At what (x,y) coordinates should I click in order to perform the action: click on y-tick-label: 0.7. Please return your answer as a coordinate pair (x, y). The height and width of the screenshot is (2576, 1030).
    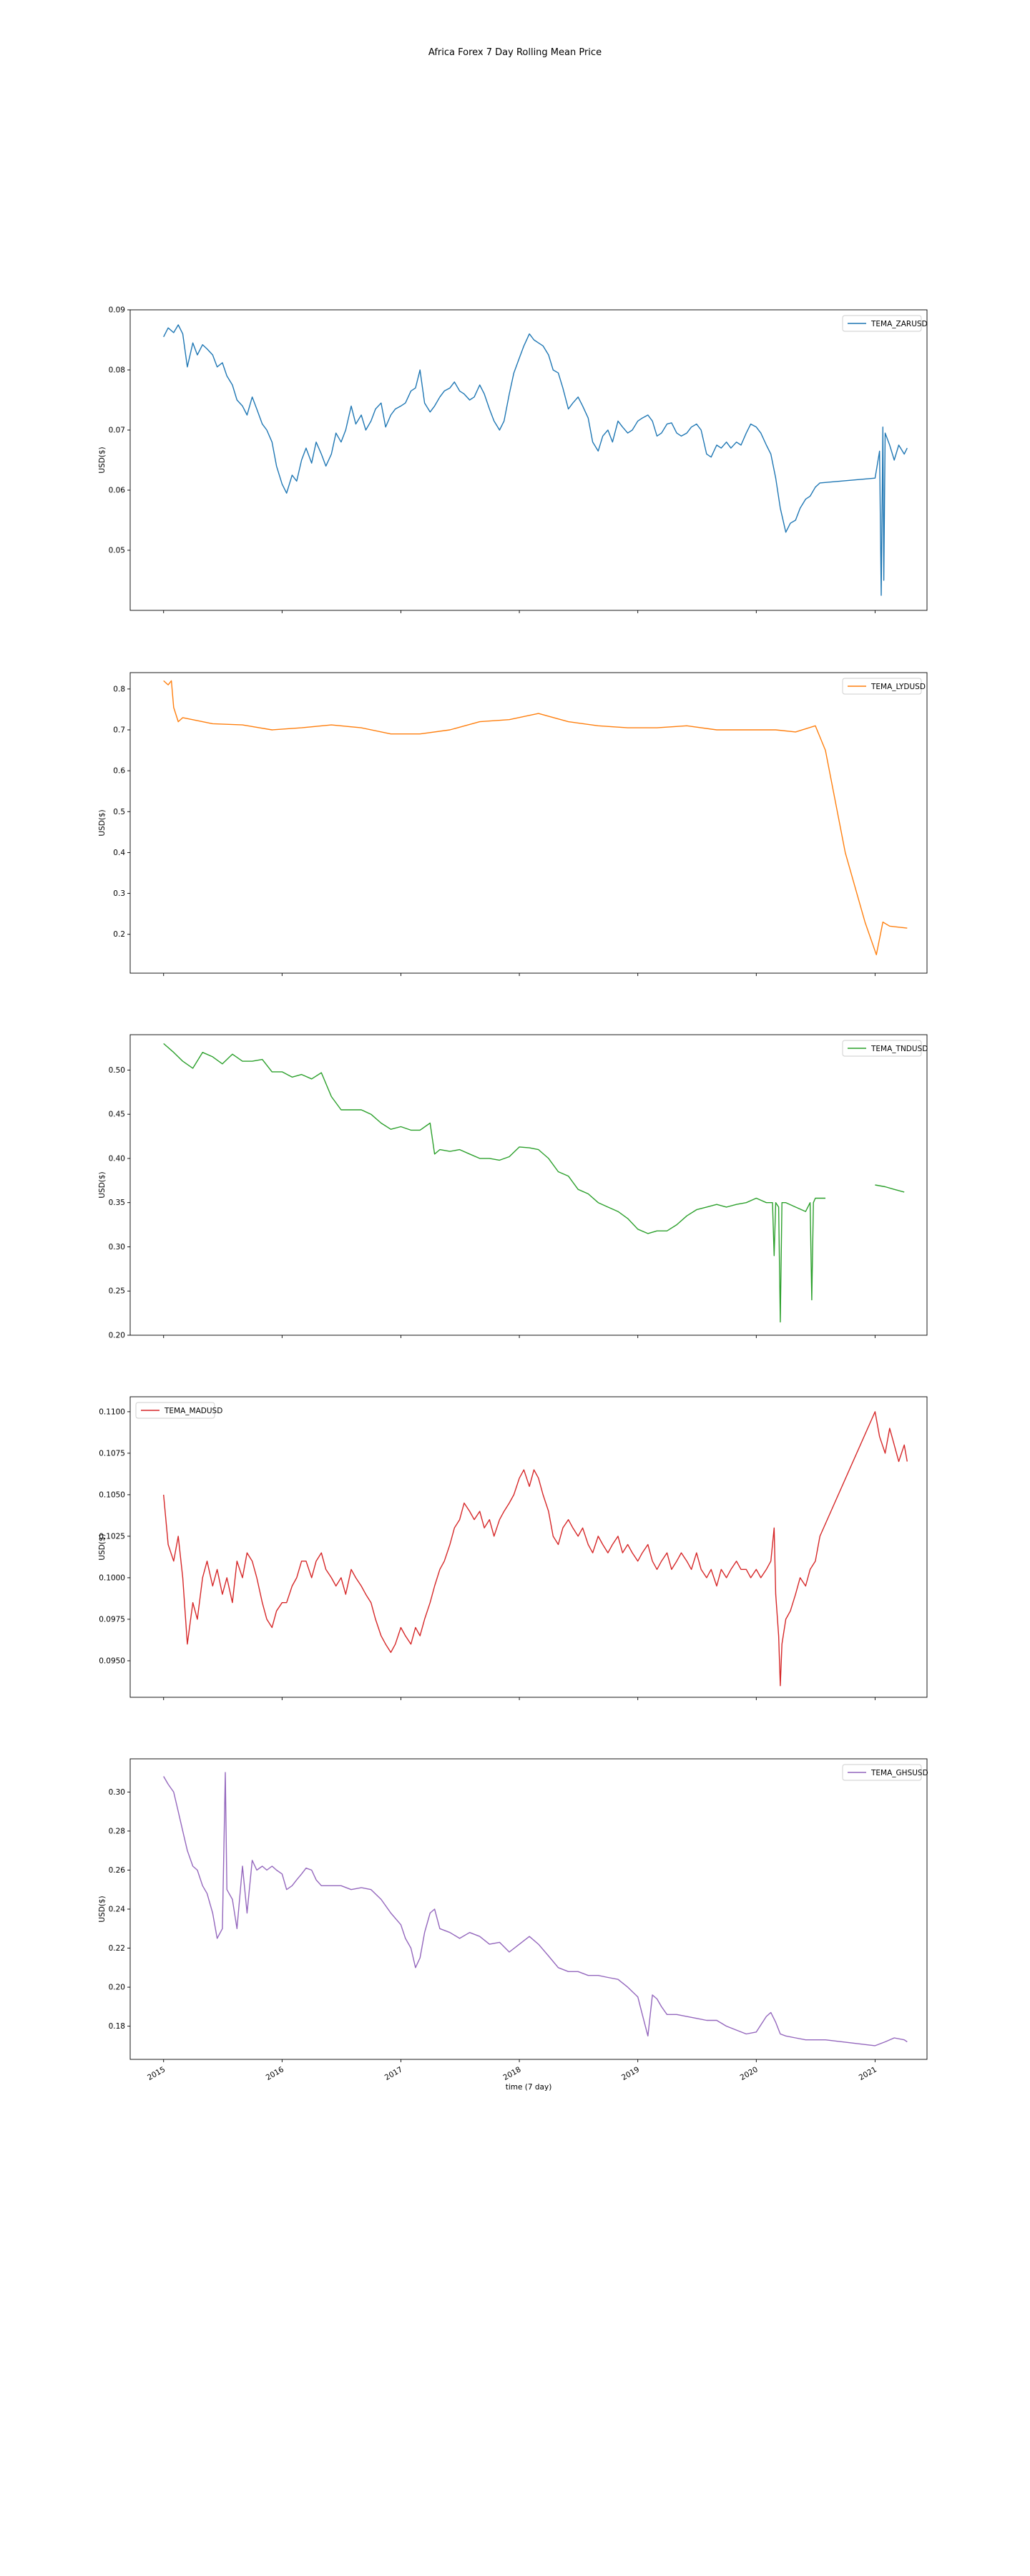
    Looking at the image, I should click on (119, 730).